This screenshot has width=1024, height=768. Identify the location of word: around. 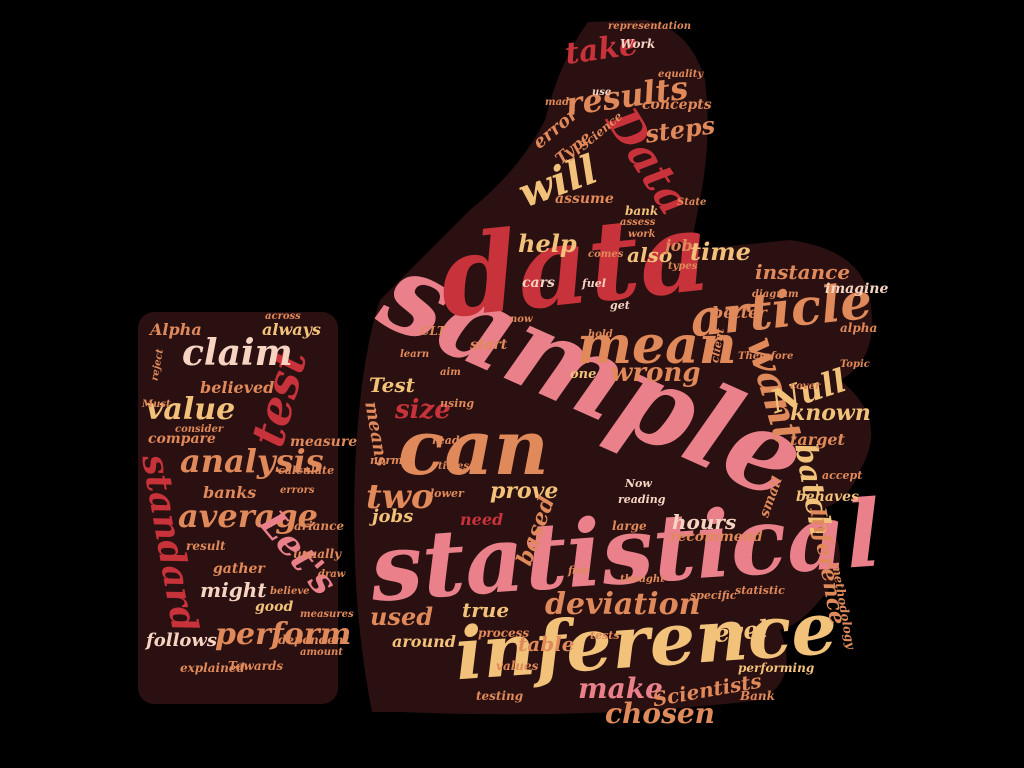
(424, 641).